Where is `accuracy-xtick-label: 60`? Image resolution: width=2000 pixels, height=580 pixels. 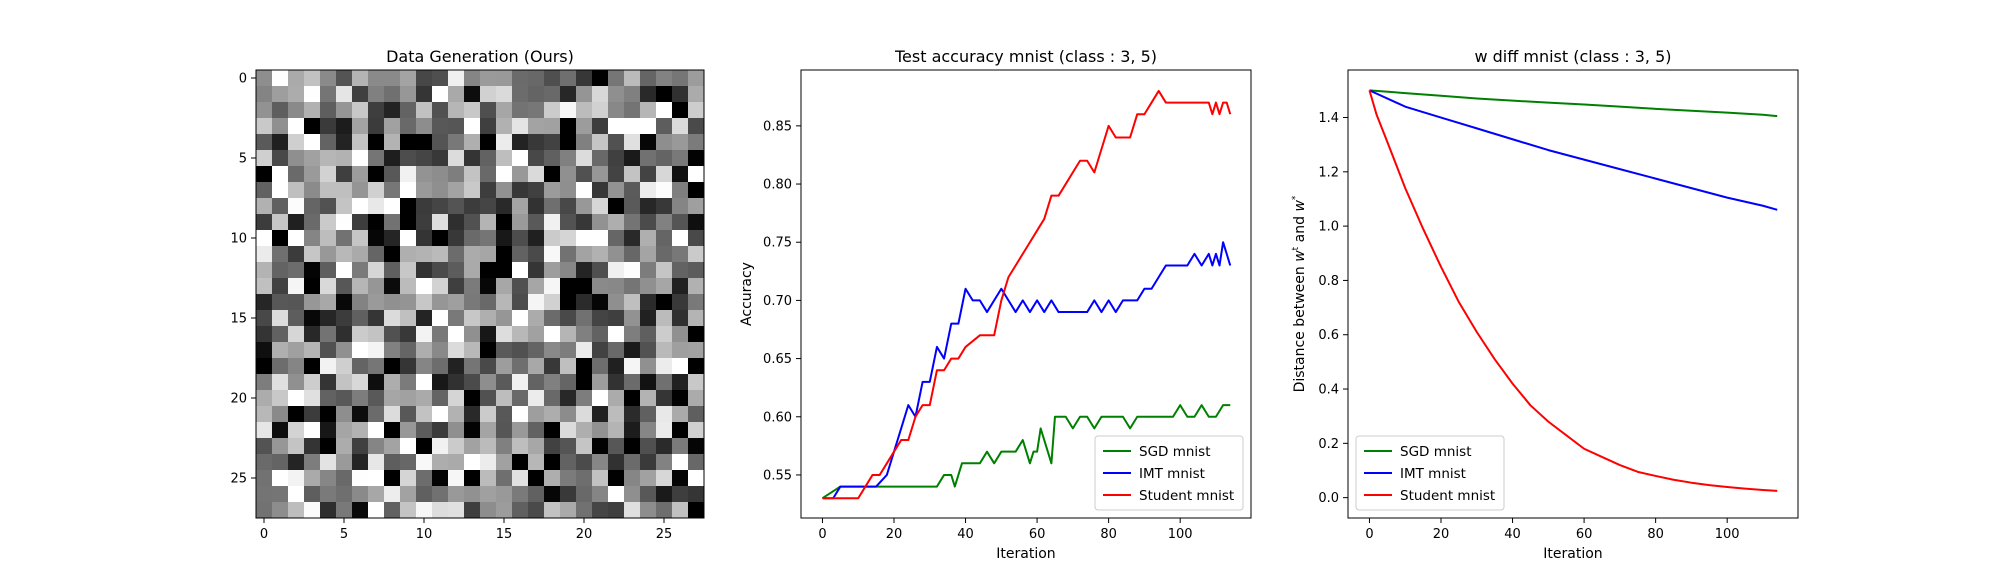 accuracy-xtick-label: 60 is located at coordinates (1037, 534).